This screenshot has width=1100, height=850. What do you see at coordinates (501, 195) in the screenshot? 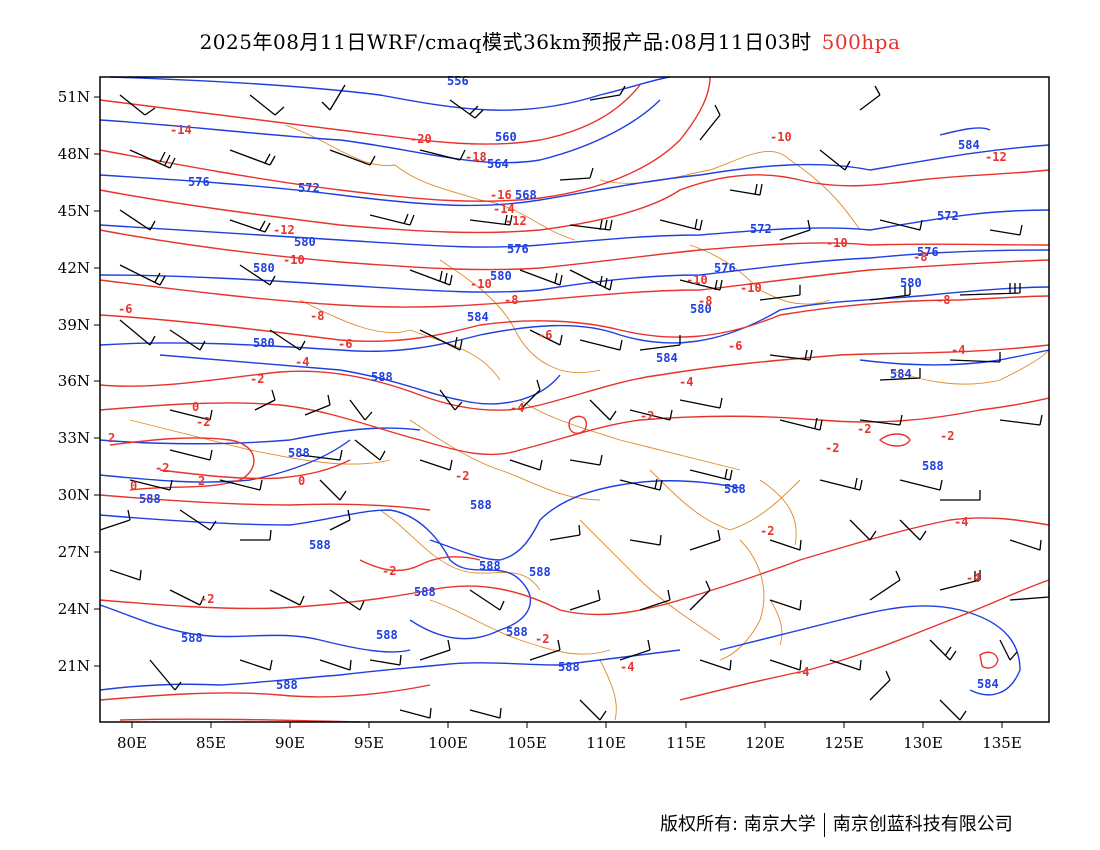
I see `temp-label: -16` at bounding box center [501, 195].